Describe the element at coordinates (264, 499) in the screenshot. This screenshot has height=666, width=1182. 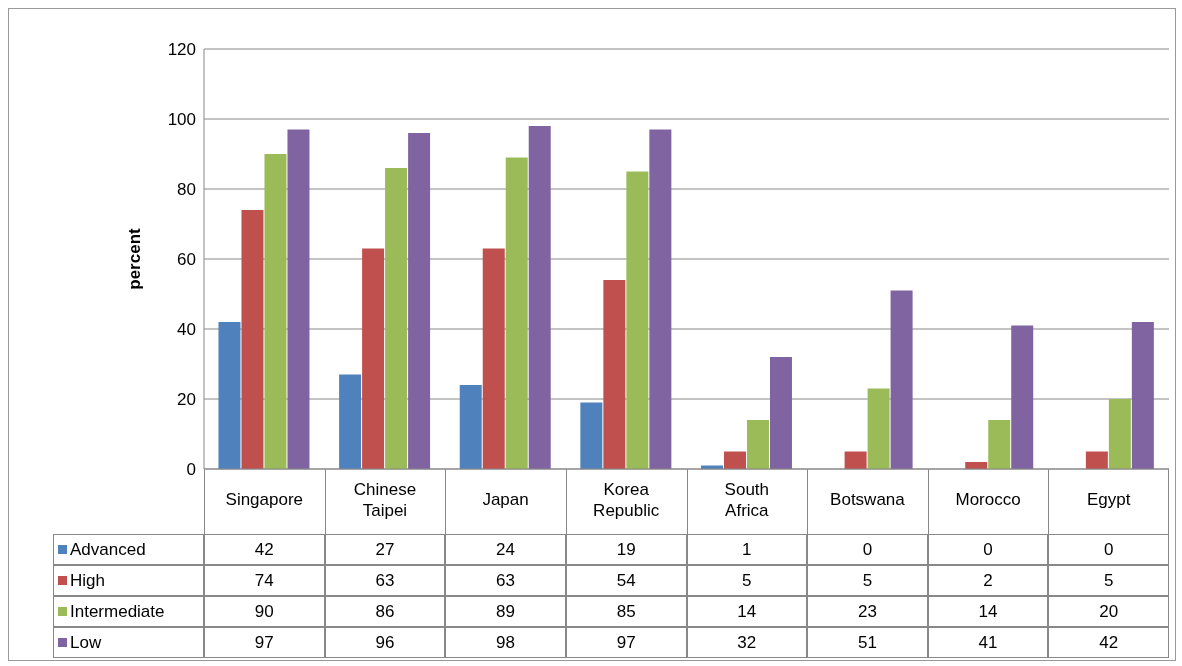
I see `x-tick-label: Singapore` at that location.